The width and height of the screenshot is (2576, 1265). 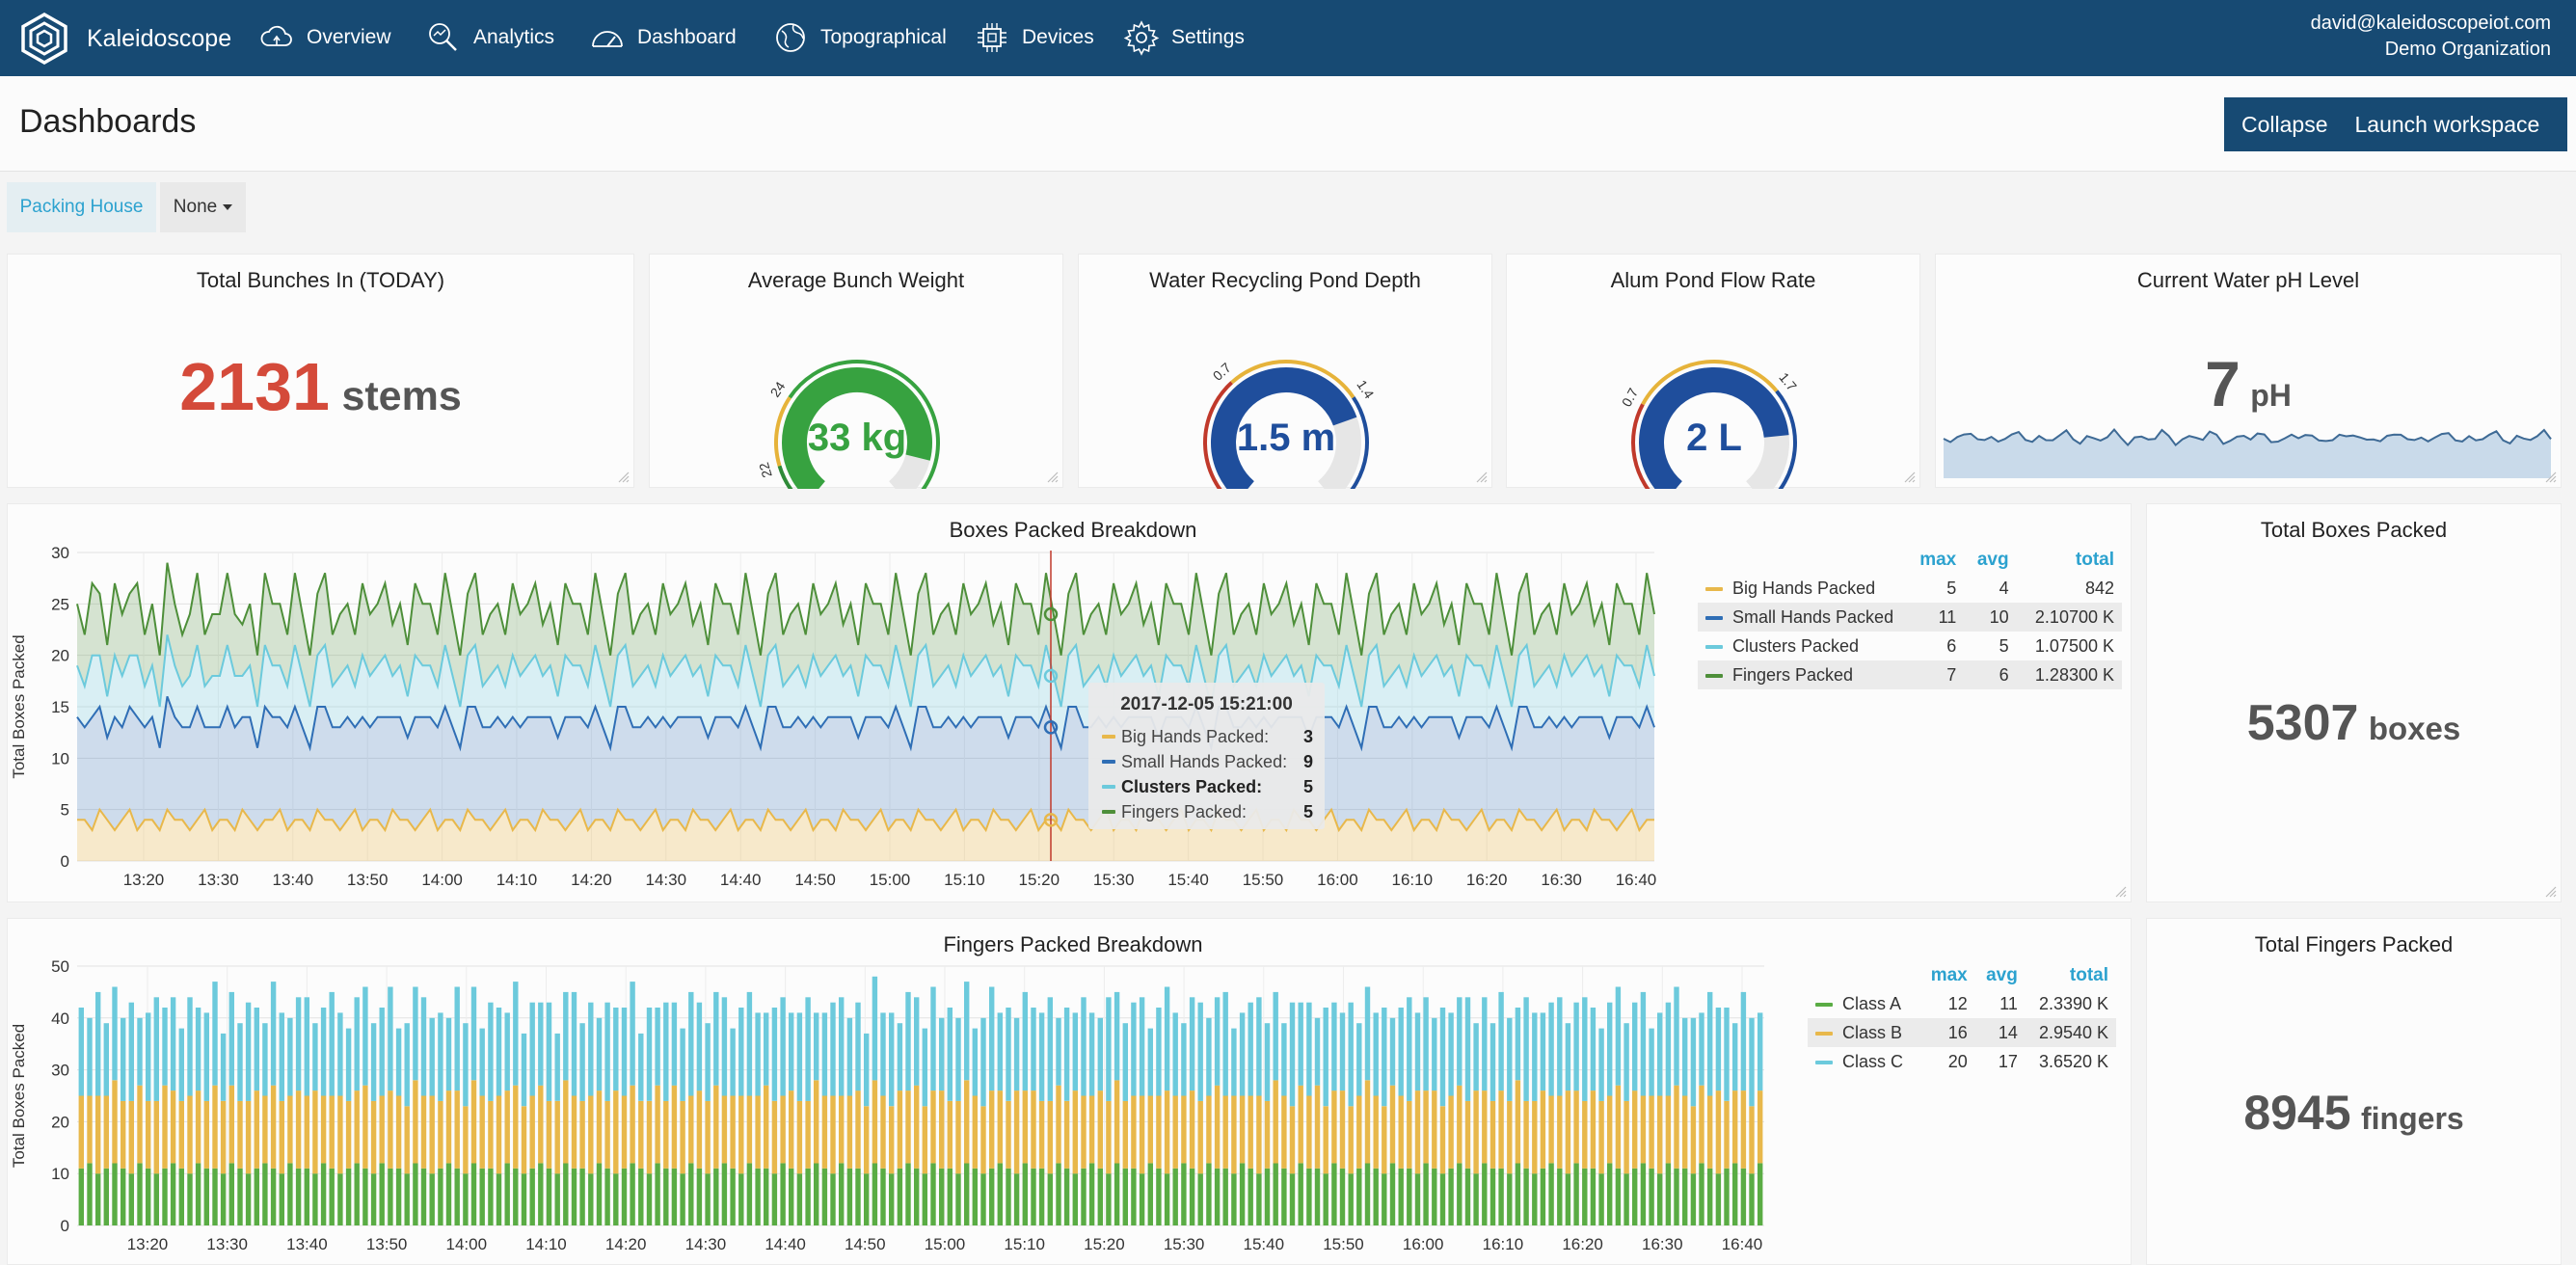 I want to click on series-line-big-hands-packed, so click(x=866, y=820).